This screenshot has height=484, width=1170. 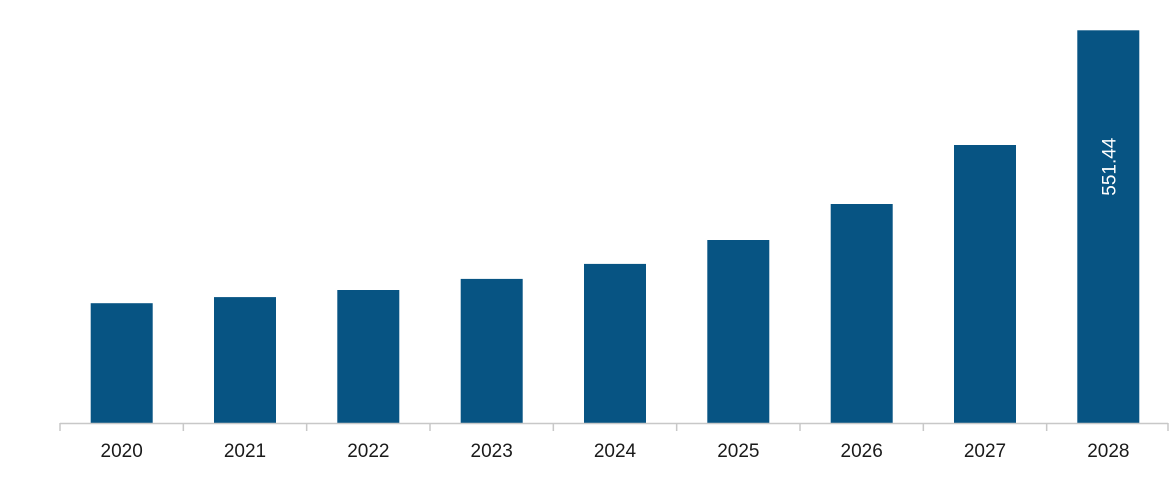 I want to click on x-tick-label-2024: 2024, so click(x=615, y=451).